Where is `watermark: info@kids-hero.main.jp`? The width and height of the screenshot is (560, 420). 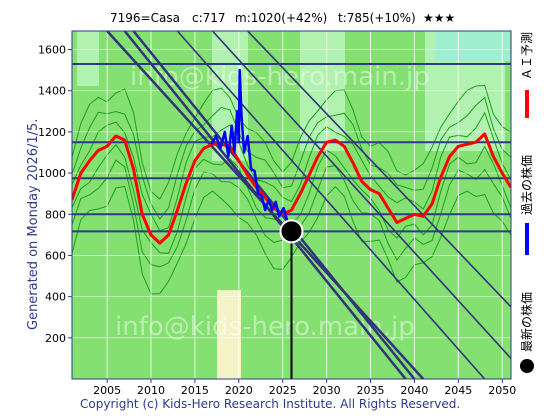
watermark: info@kids-hero.main.jp is located at coordinates (280, 77).